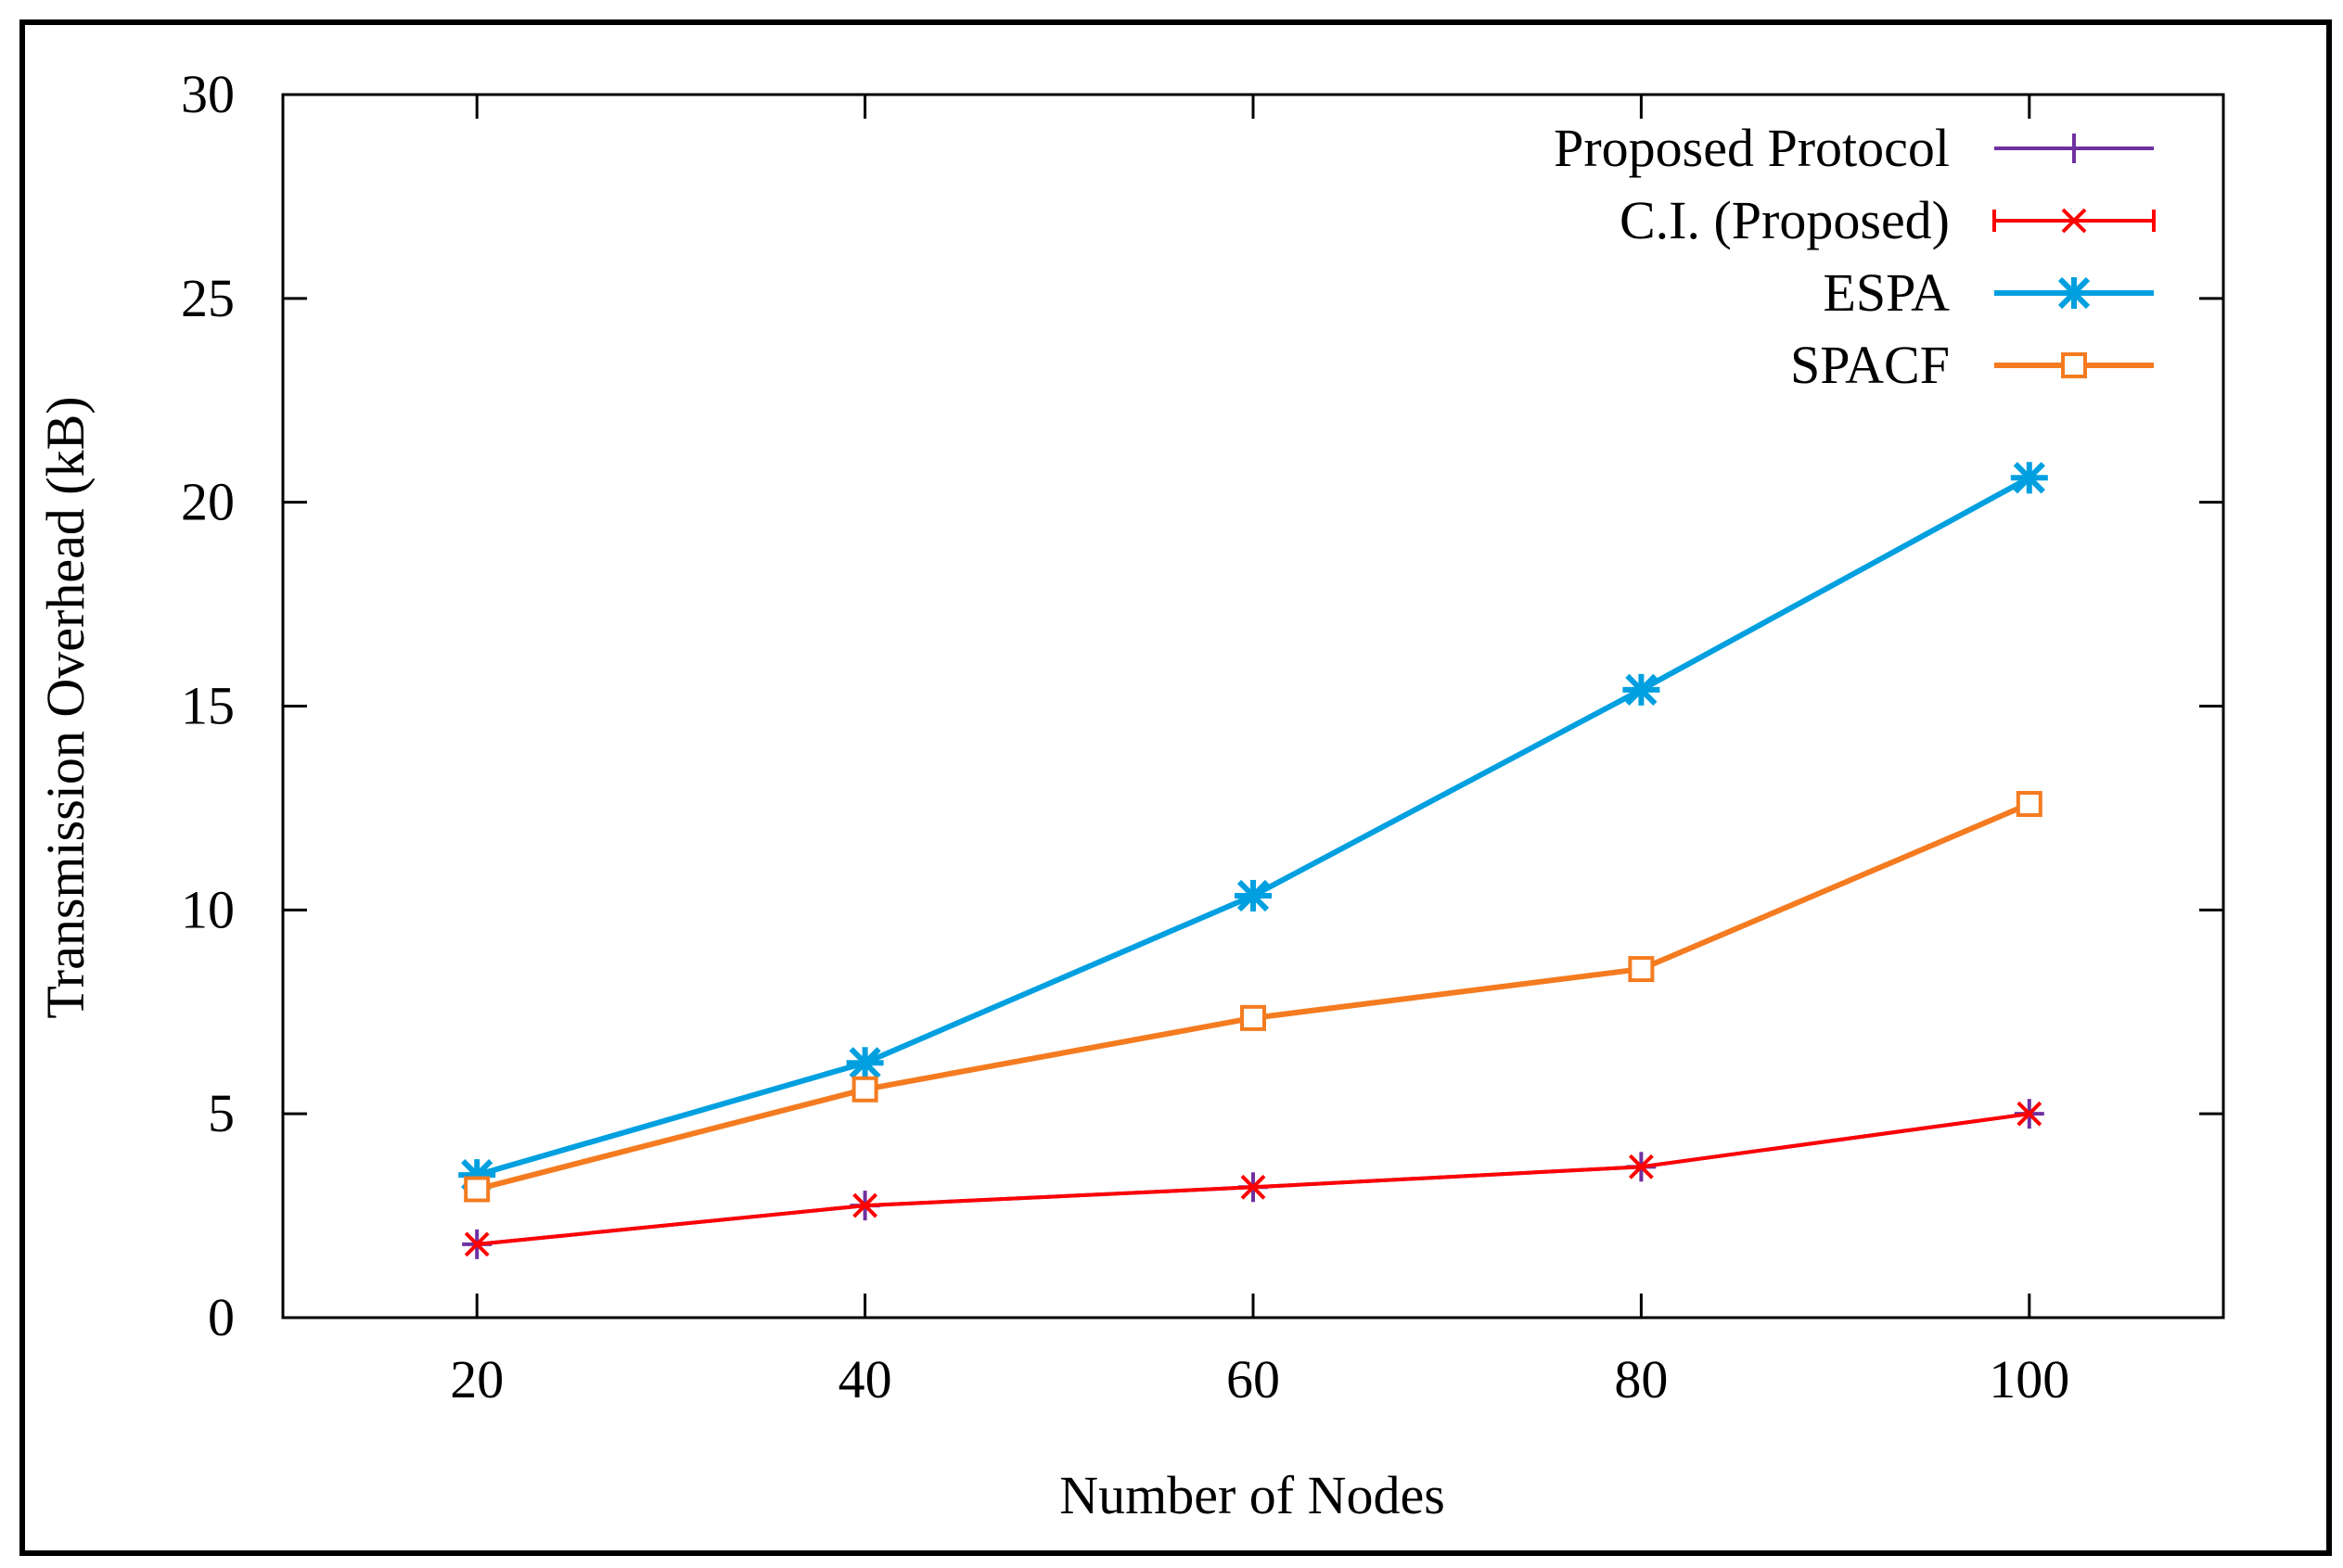 The width and height of the screenshot is (2343, 1568). Describe the element at coordinates (477, 1379) in the screenshot. I see `x-tick-label: 20` at that location.